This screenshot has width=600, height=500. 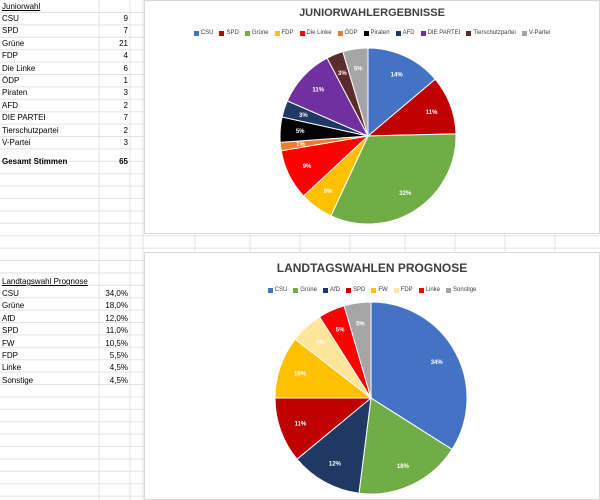 I want to click on table-row-label: AFD, so click(x=10, y=105).